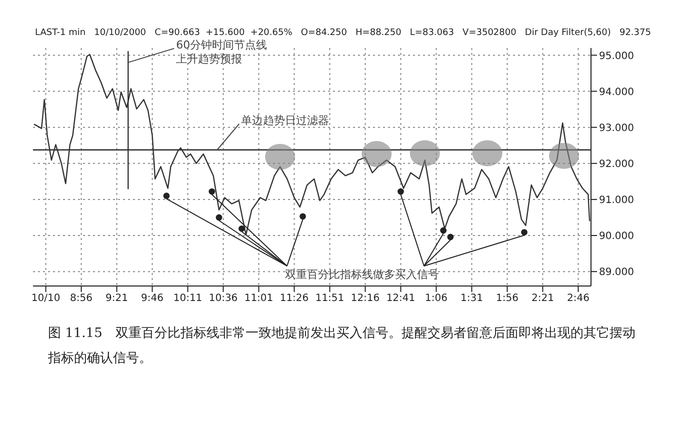 This screenshot has width=677, height=432. Describe the element at coordinates (616, 164) in the screenshot. I see `y-tick-label: 92.000` at that location.